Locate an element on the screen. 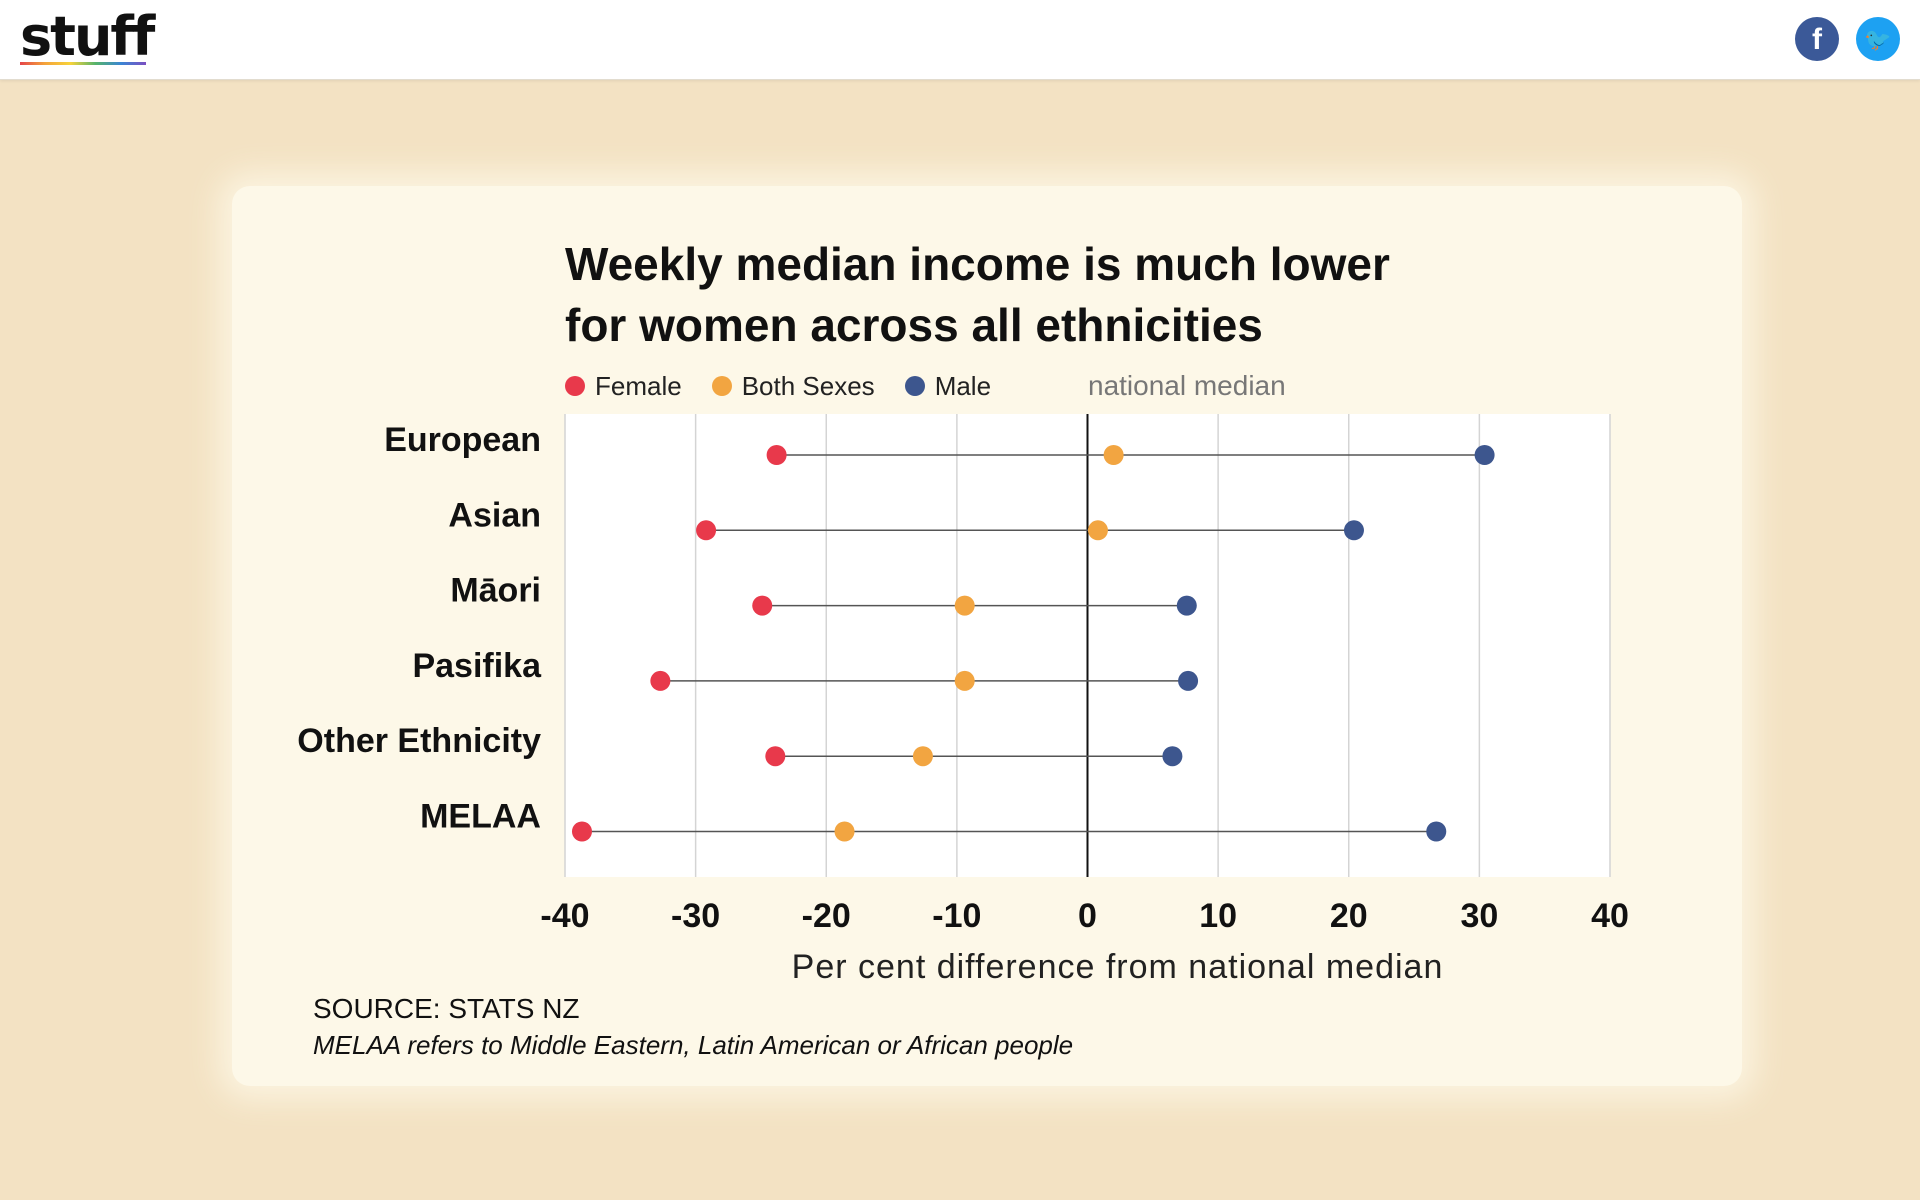 Image resolution: width=1920 pixels, height=1200 pixels. legend-dot-both-sexes is located at coordinates (721, 386).